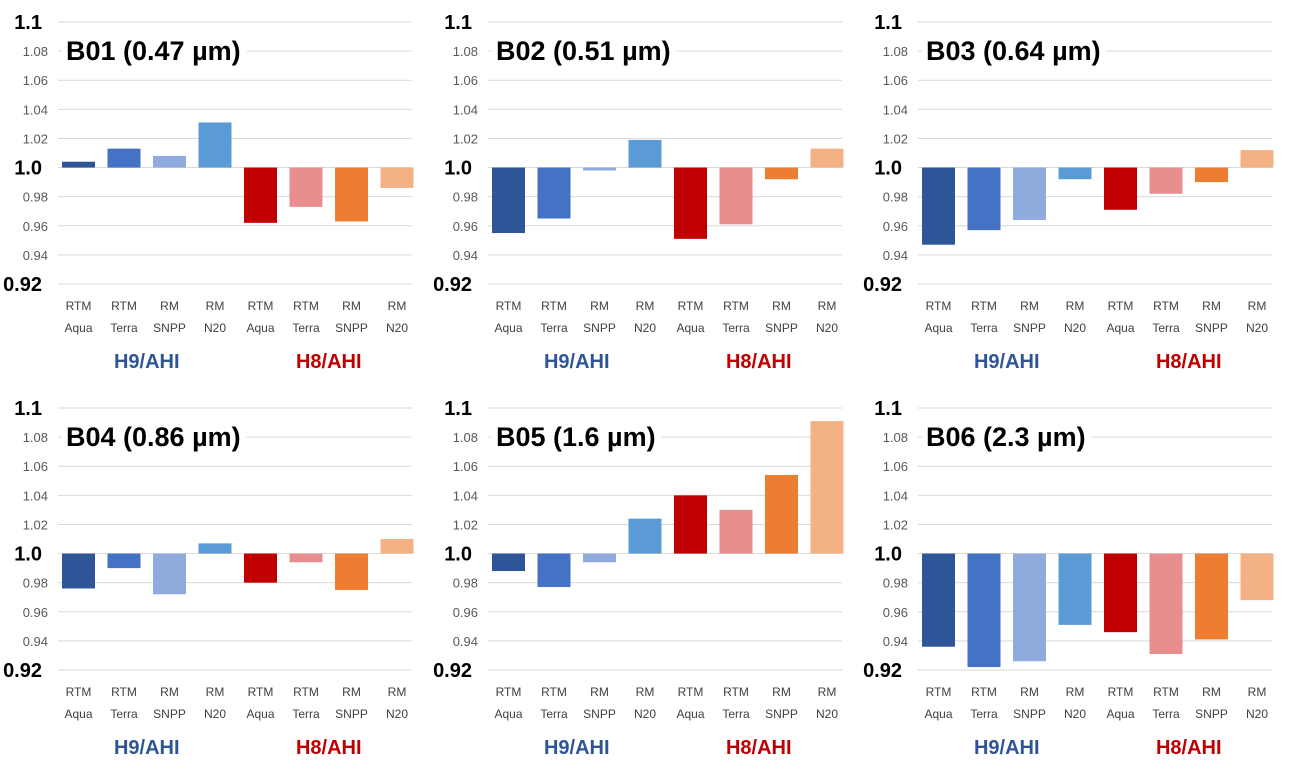  I want to click on y-tick-label: 0.98, so click(465, 197).